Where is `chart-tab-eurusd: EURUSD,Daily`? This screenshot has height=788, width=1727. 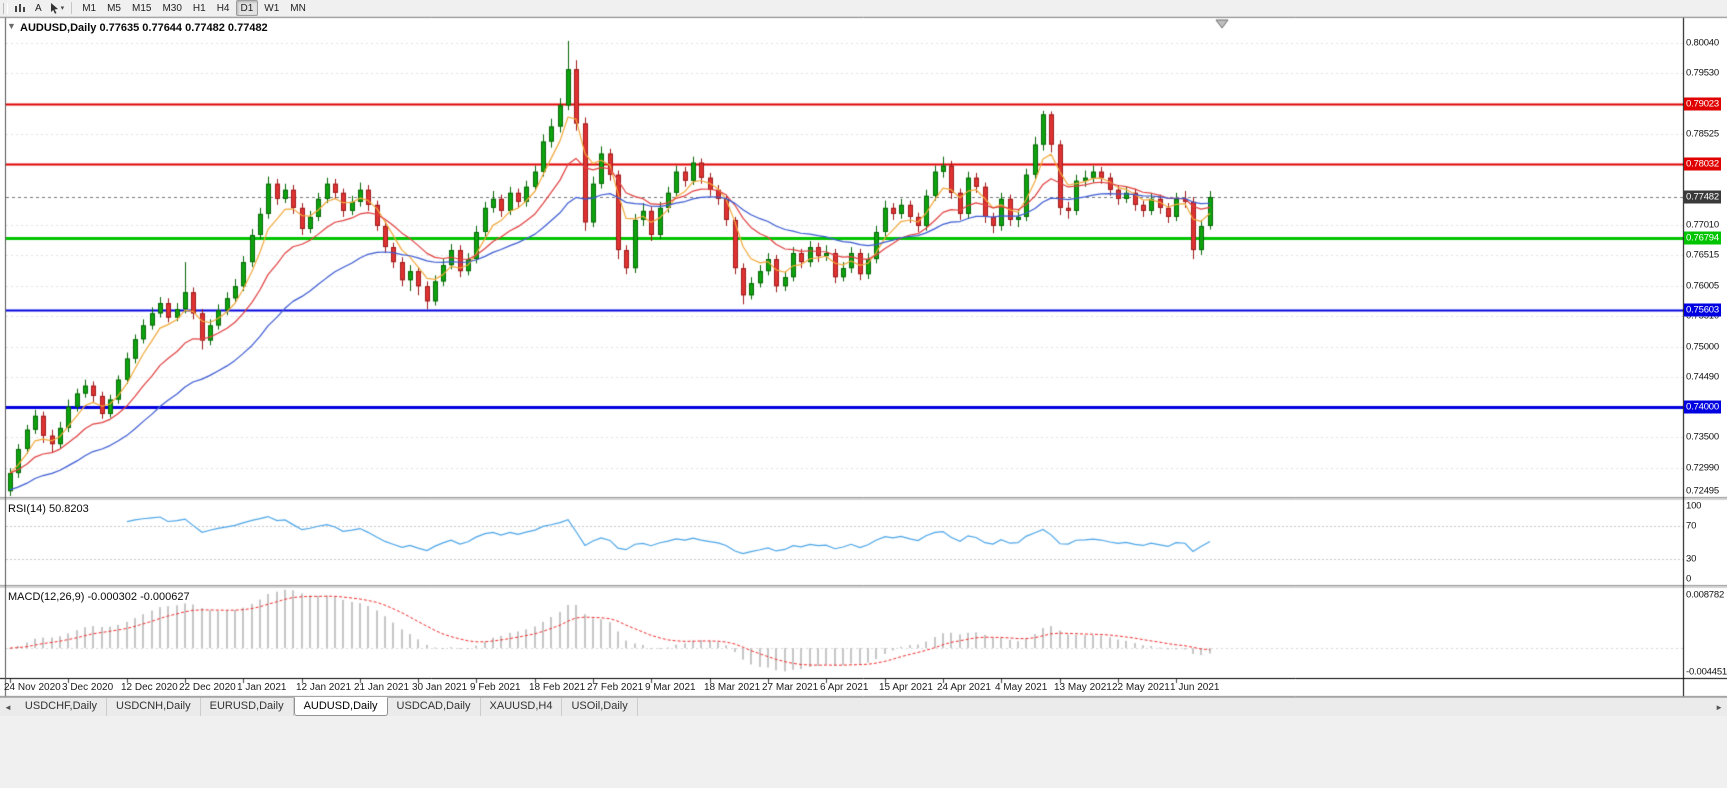
chart-tab-eurusd: EURUSD,Daily is located at coordinates (247, 707).